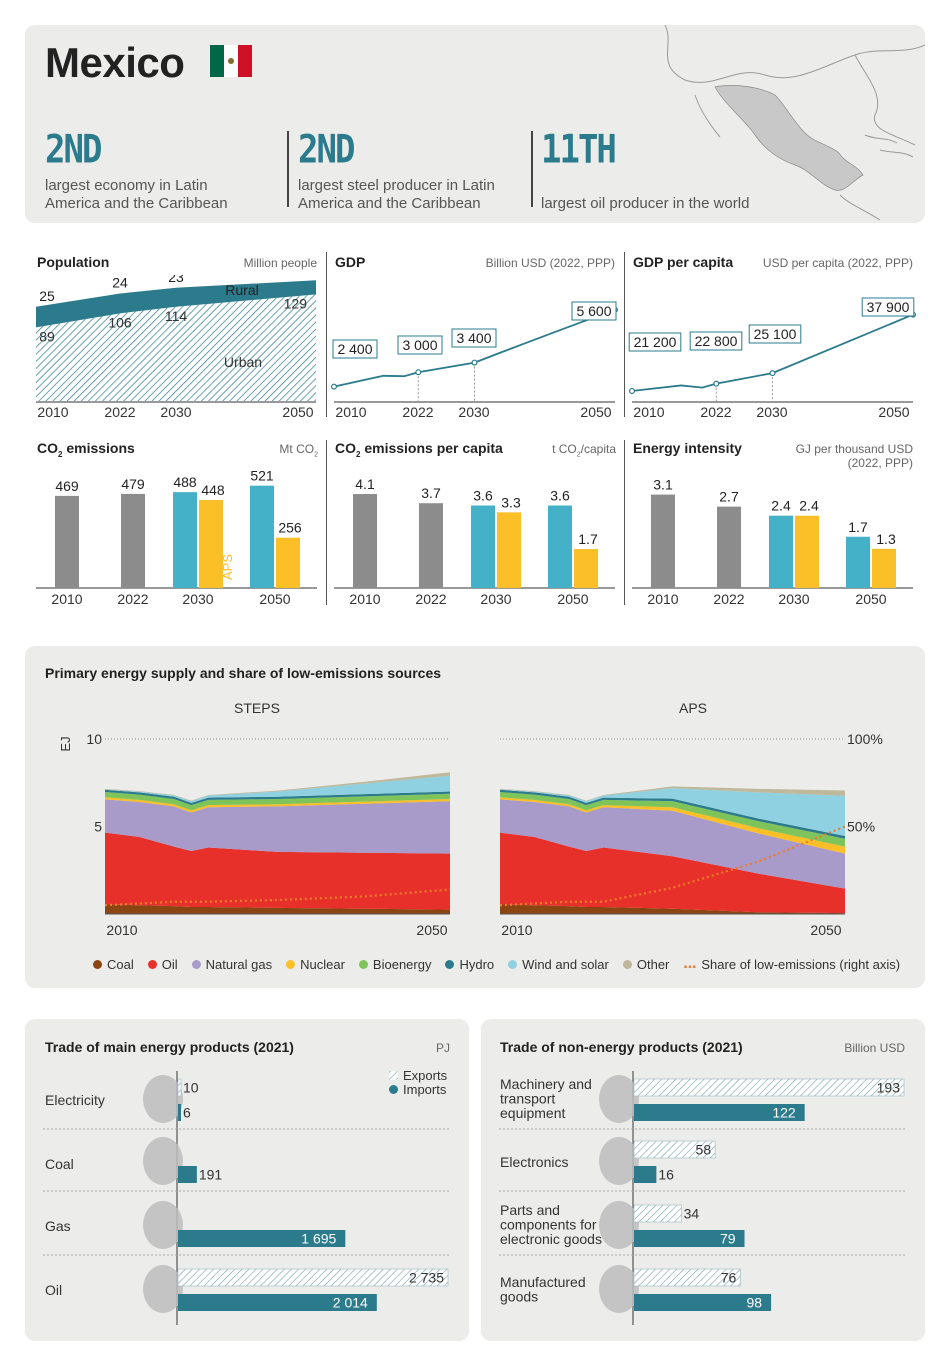 The image size is (950, 1366). What do you see at coordinates (442, 1048) in the screenshot?
I see `trade-energy-unit: PJ` at bounding box center [442, 1048].